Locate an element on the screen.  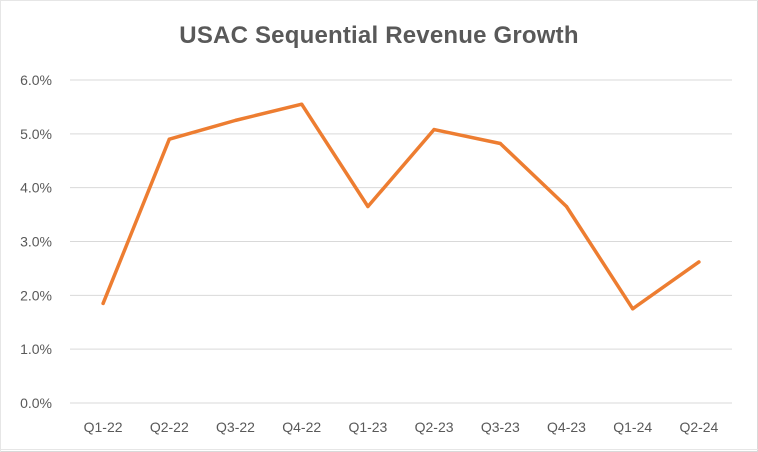
x-tick-label: Q2-23 is located at coordinates (434, 427).